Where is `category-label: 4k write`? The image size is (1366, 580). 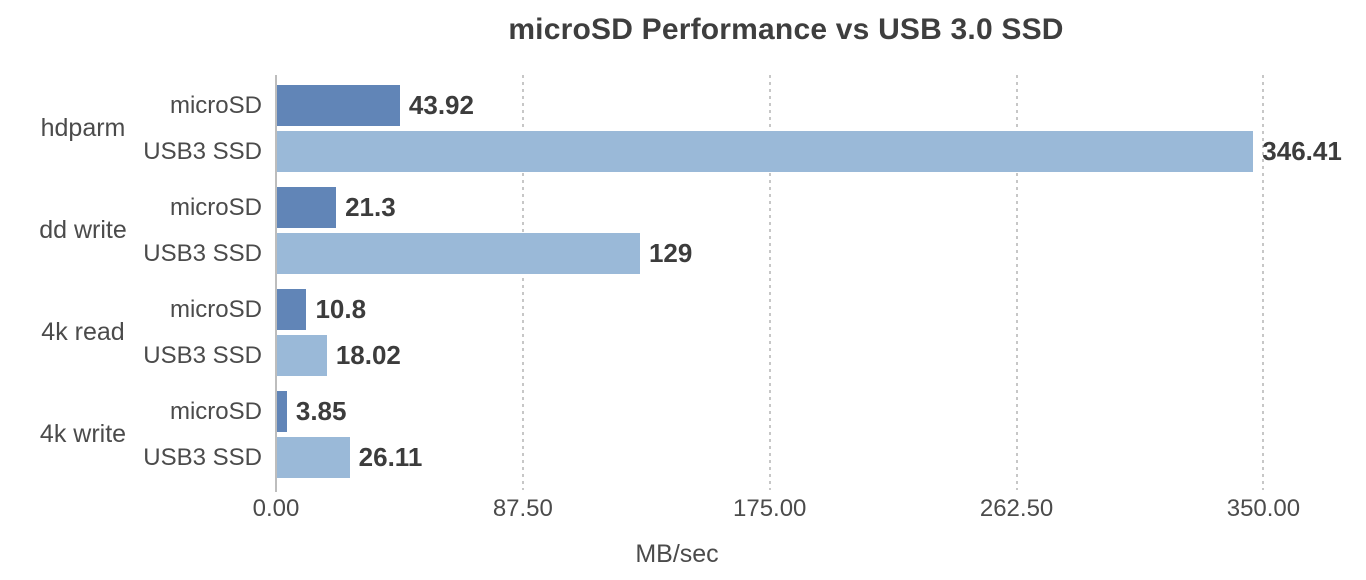
category-label: 4k write is located at coordinates (83, 434).